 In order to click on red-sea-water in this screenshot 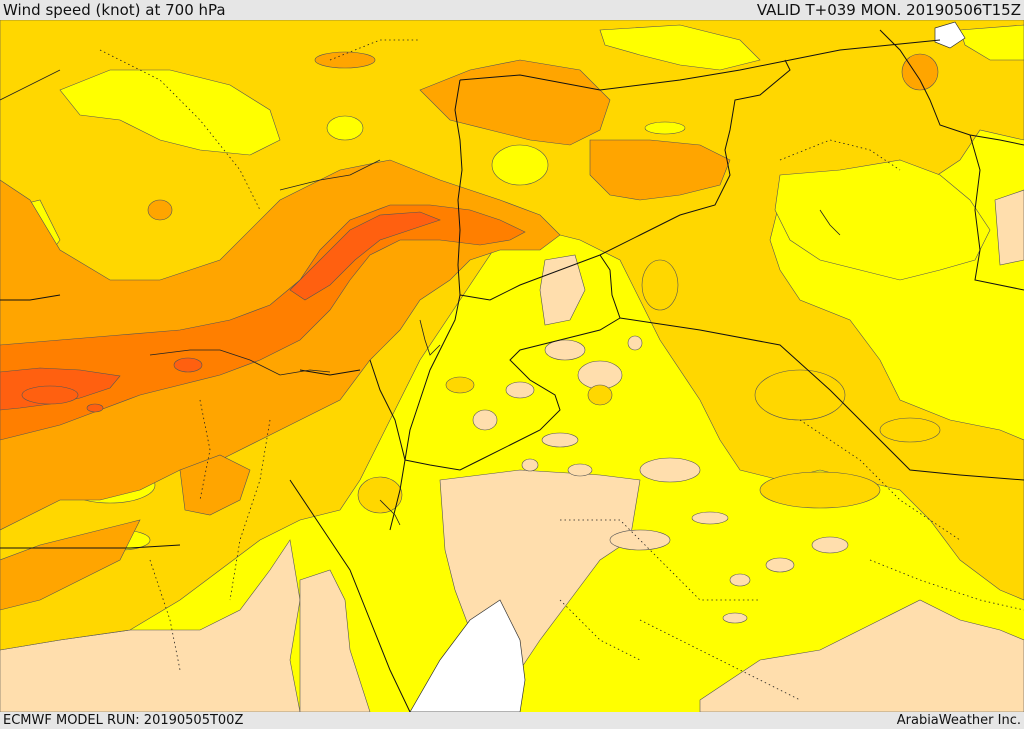, I will do `click(467, 655)`.